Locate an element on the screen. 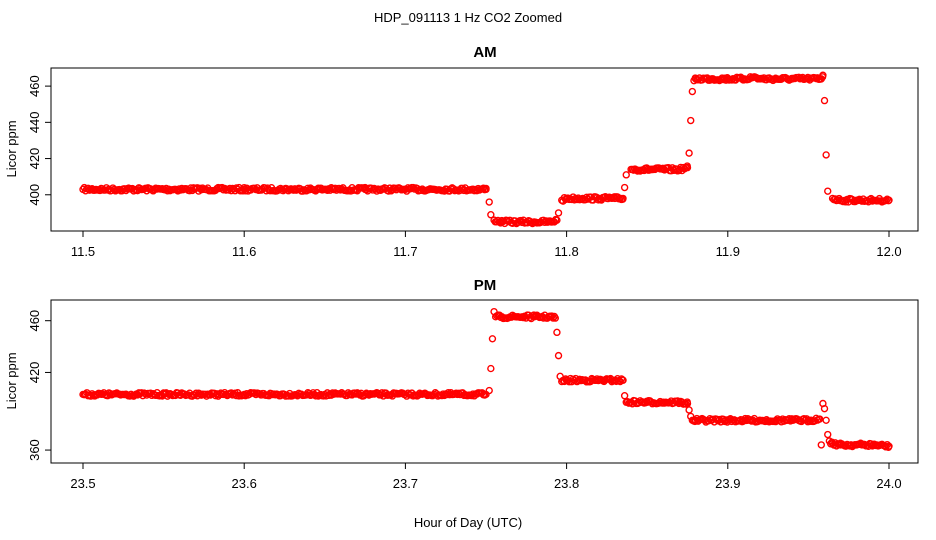  figure-title: HDP_091113 1 Hz CO2 Zoomed is located at coordinates (468, 17).